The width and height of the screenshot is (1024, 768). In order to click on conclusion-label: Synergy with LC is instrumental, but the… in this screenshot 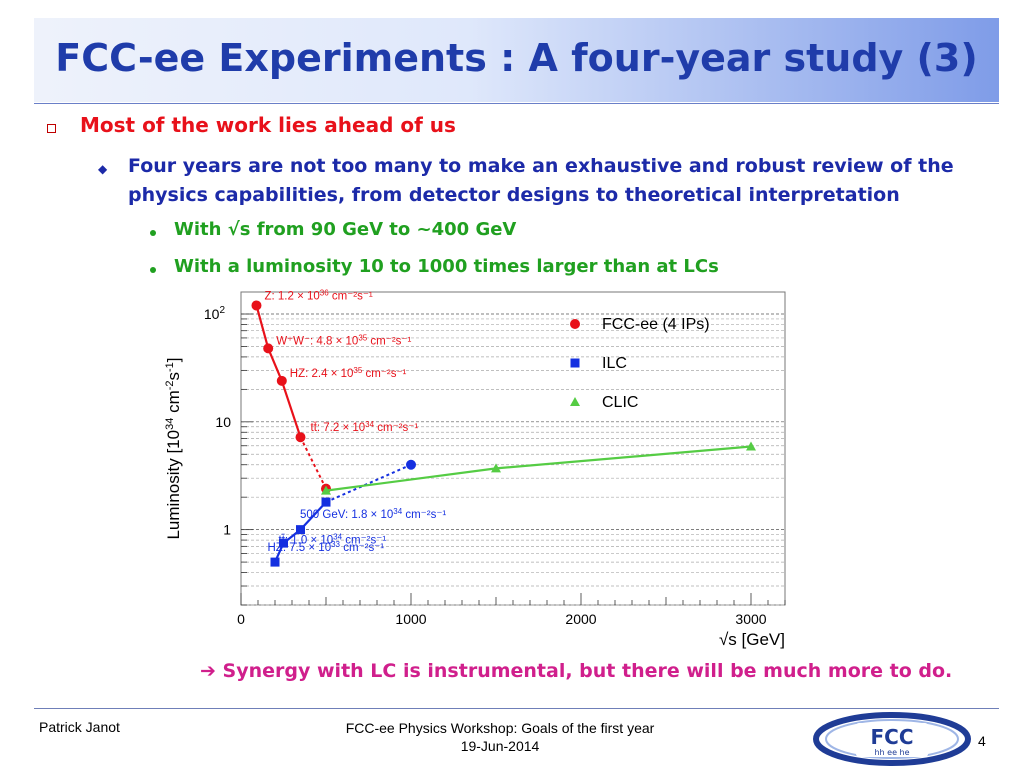, I will do `click(587, 671)`.